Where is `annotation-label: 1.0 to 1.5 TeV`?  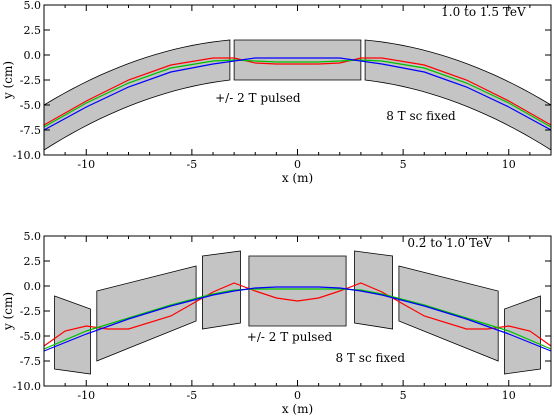 annotation-label: 1.0 to 1.5 TeV is located at coordinates (483, 12).